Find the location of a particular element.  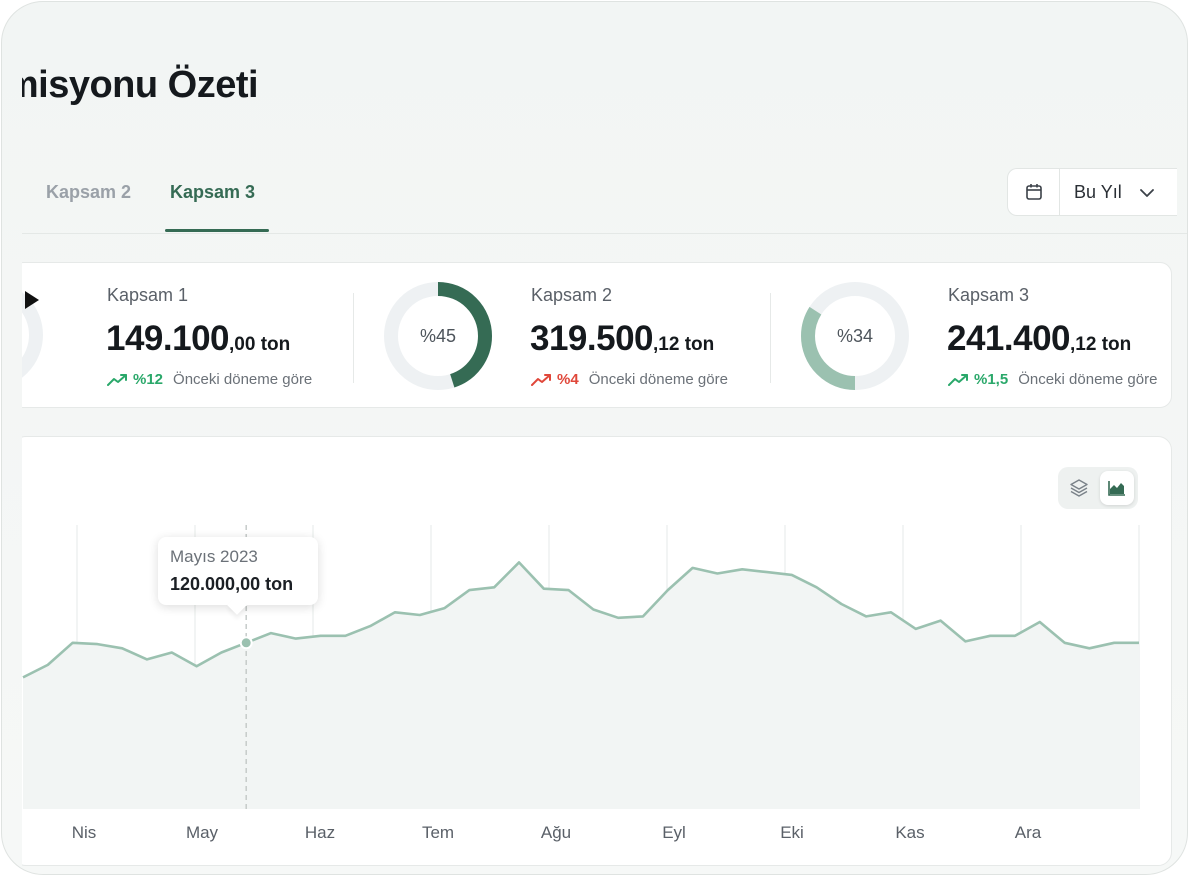

chevron-down-icon is located at coordinates (1147, 193).